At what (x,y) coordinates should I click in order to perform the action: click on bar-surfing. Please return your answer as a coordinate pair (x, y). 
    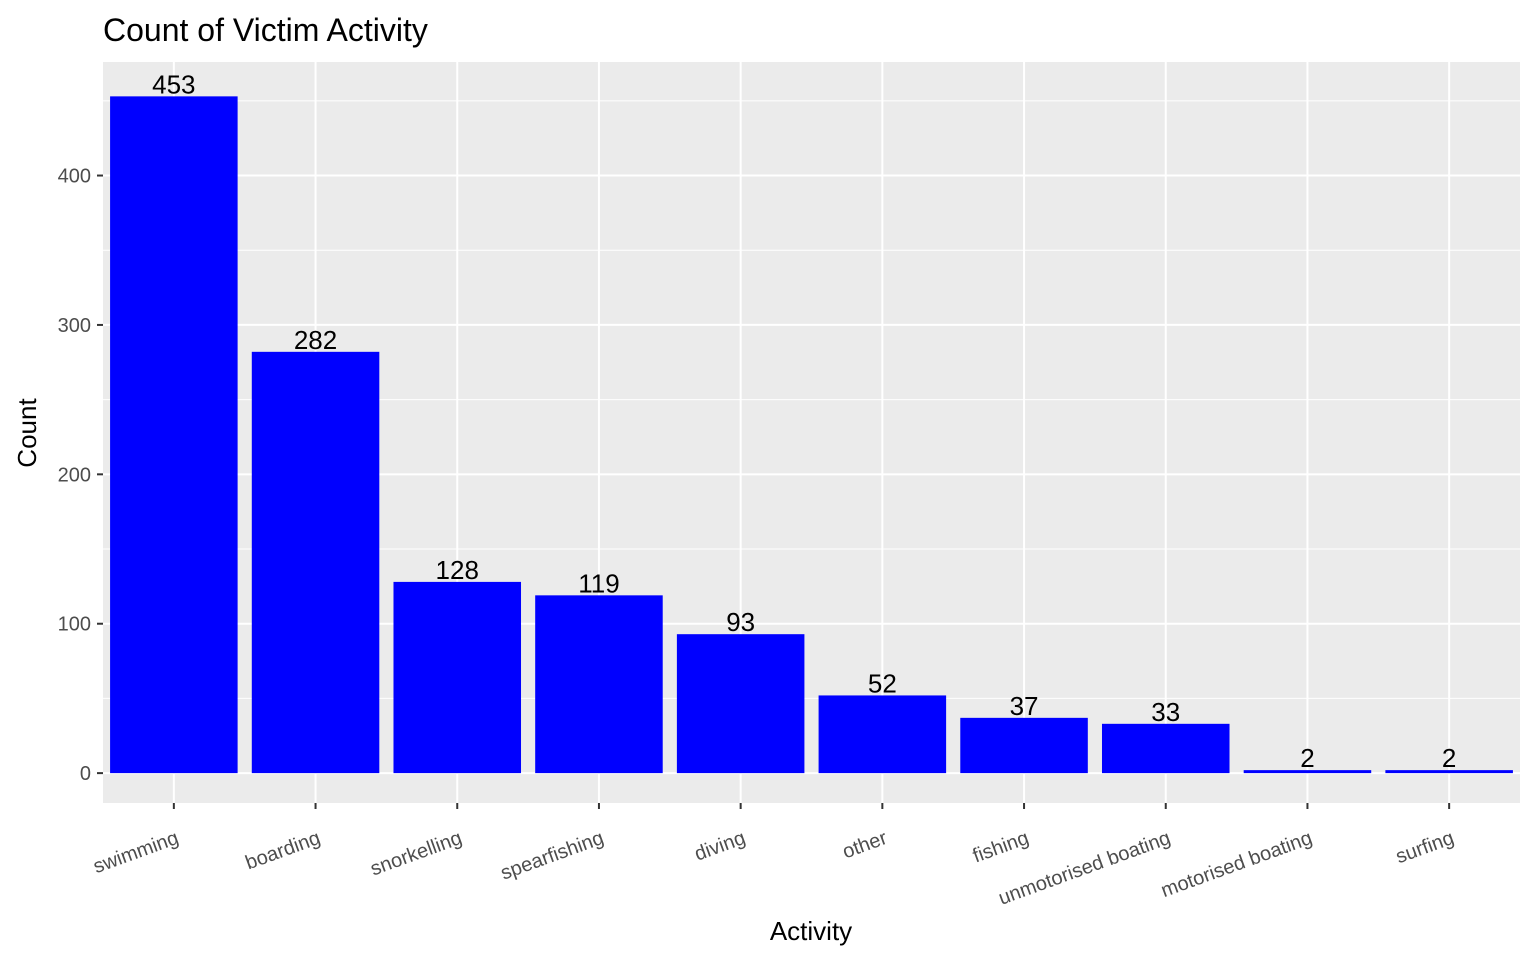
    Looking at the image, I should click on (1449, 772).